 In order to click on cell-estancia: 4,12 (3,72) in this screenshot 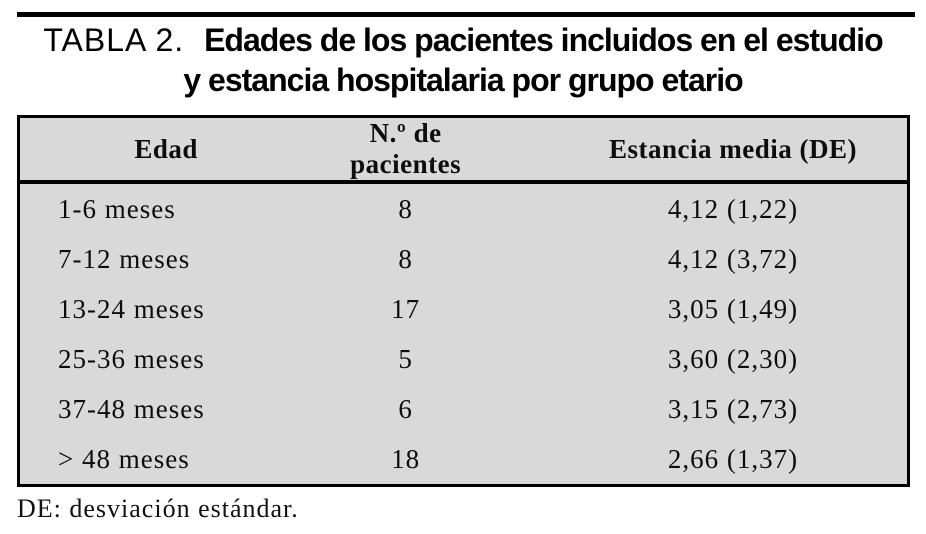, I will do `click(733, 258)`.